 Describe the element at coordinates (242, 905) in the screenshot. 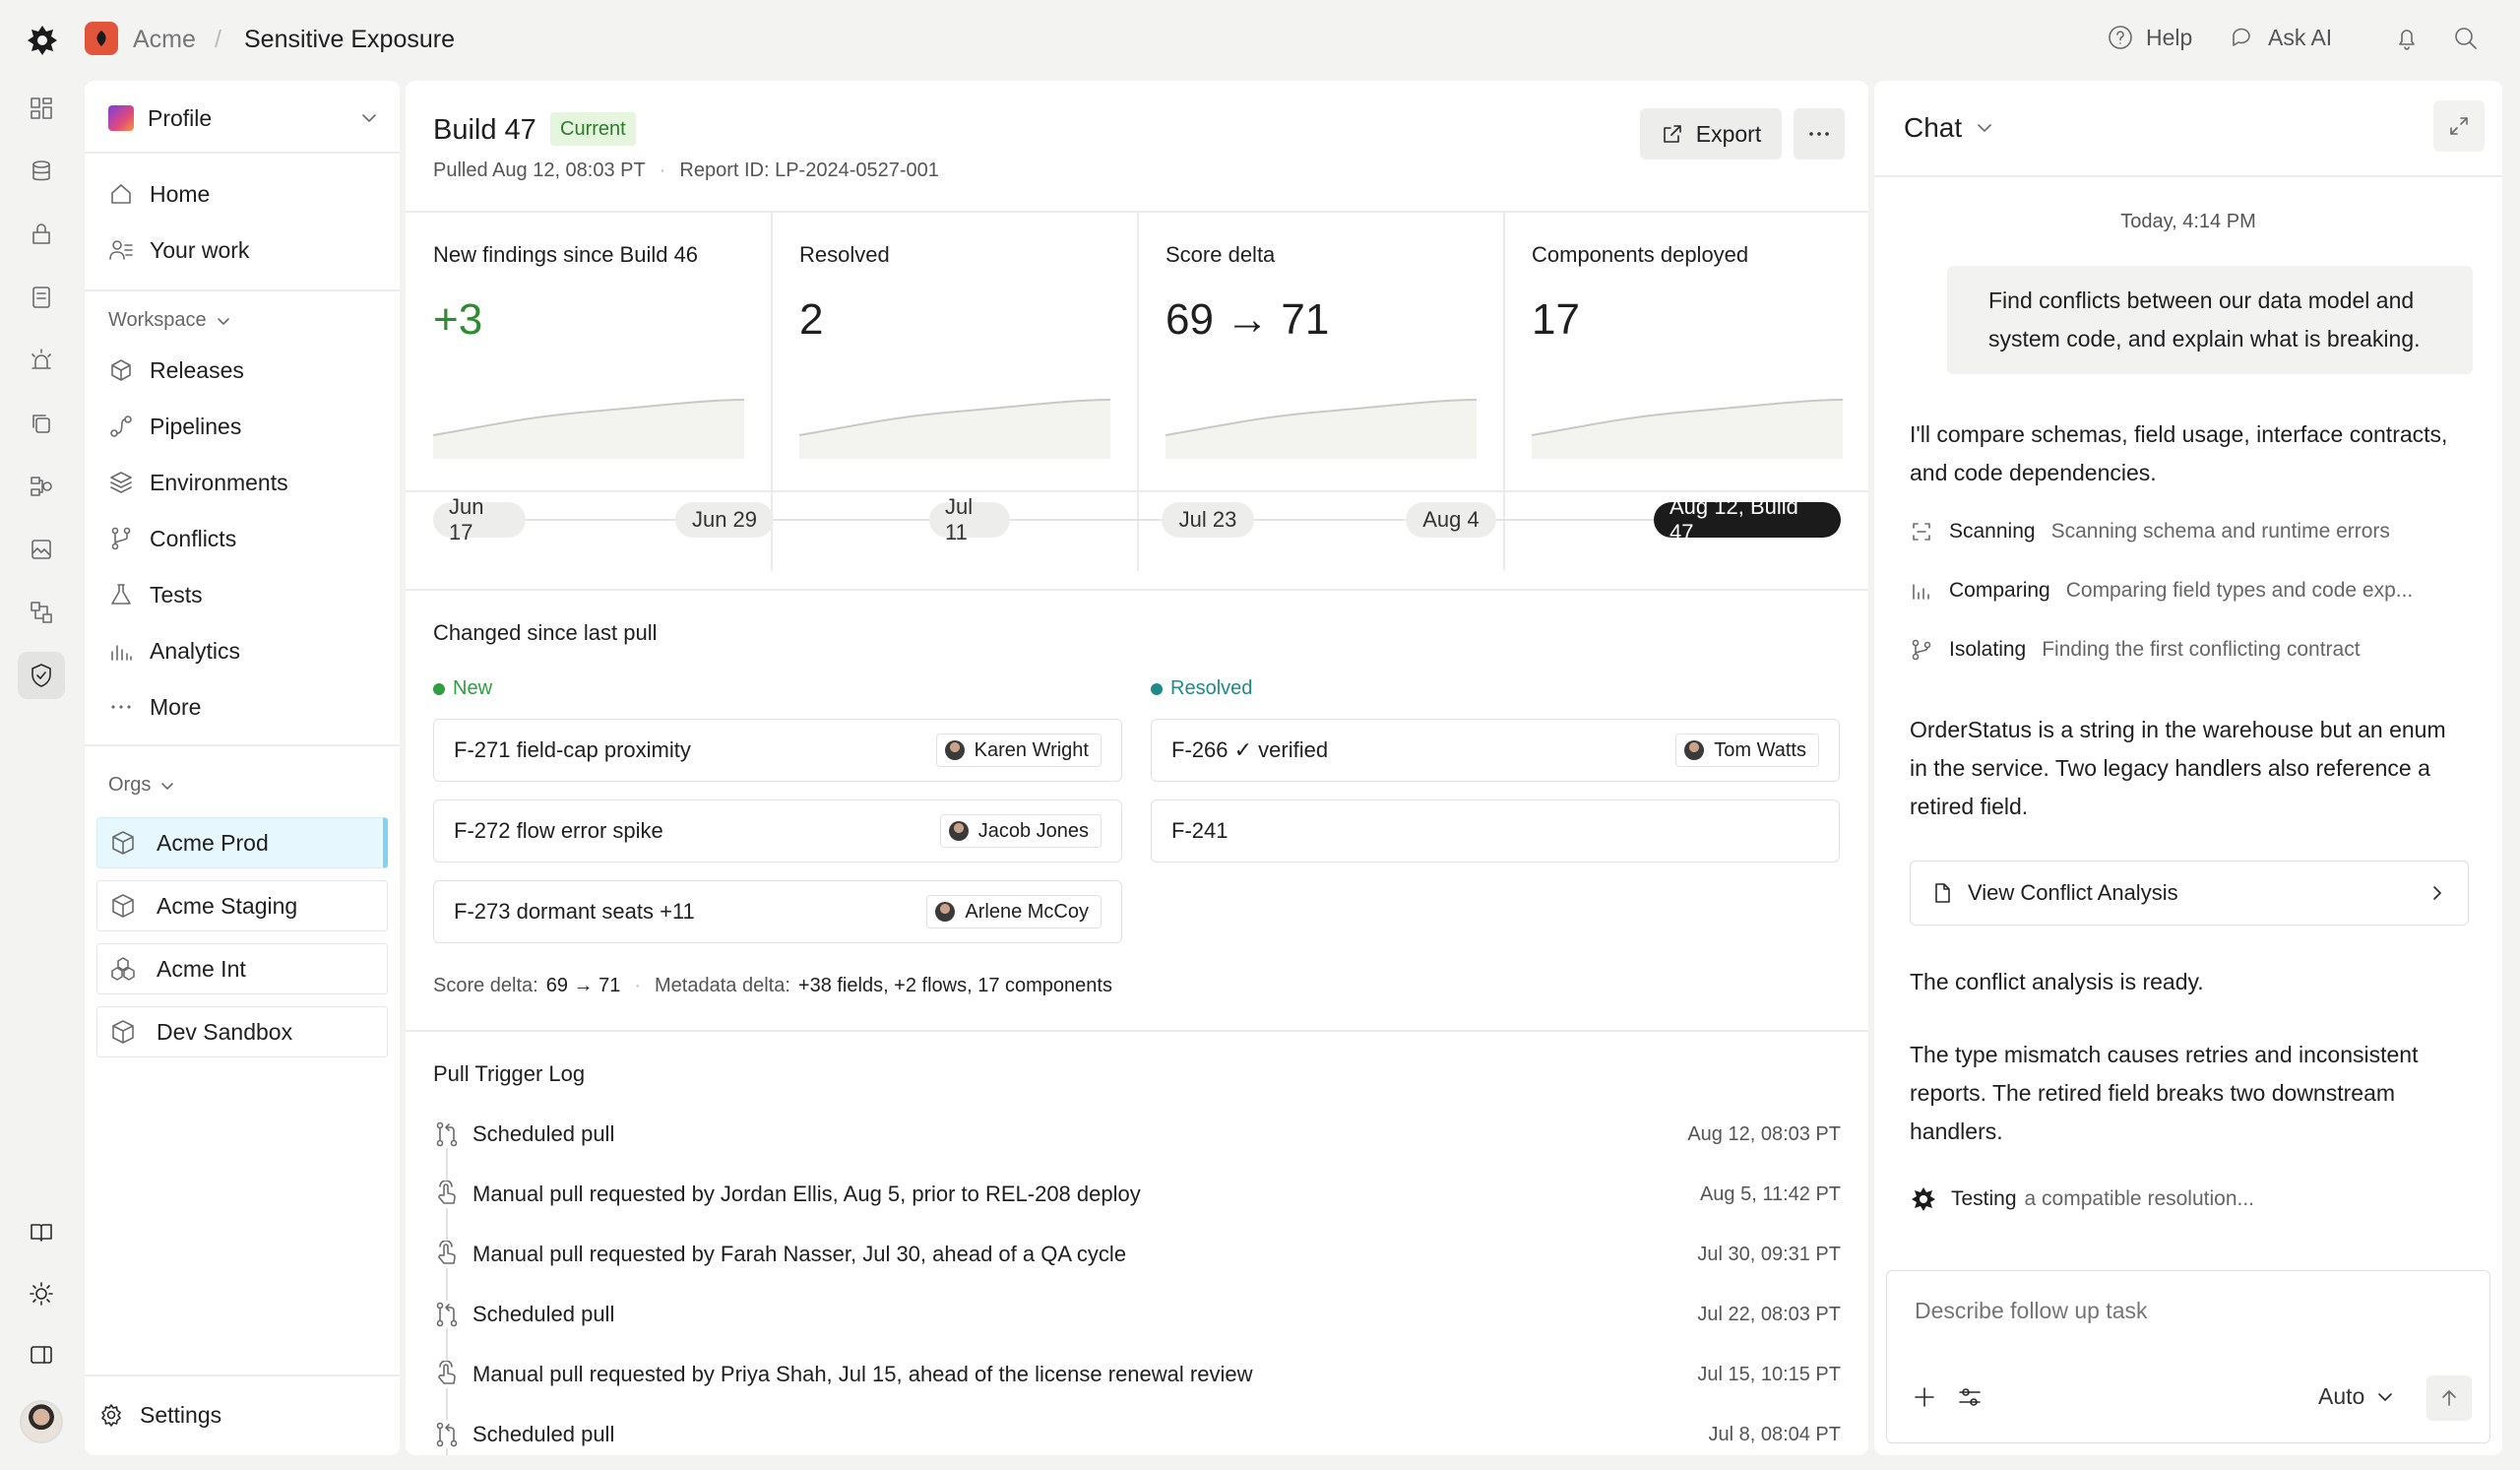

I see `org-item-acme-staging: Acme Staging` at that location.